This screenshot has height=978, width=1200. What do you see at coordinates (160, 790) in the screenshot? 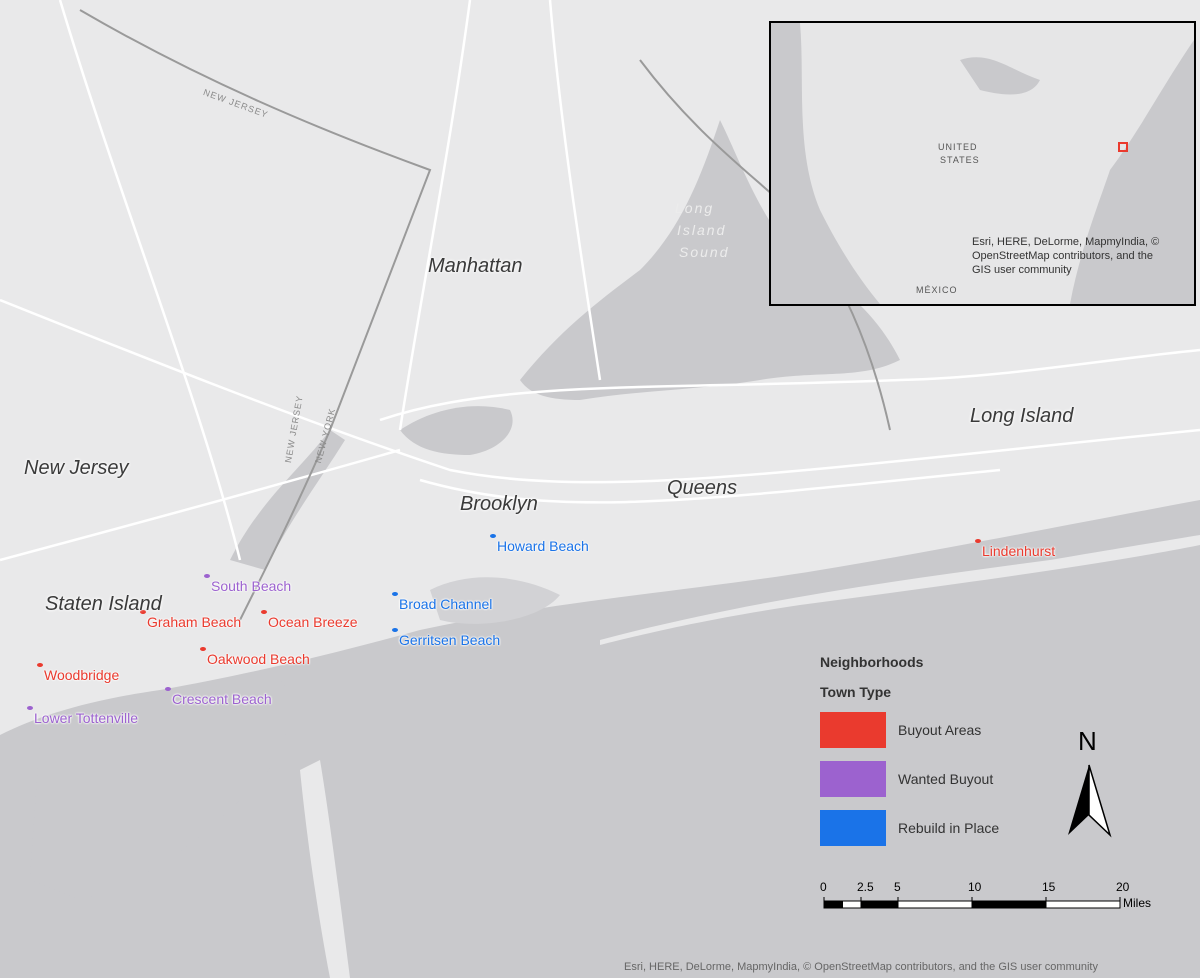
I see `bay` at bounding box center [160, 790].